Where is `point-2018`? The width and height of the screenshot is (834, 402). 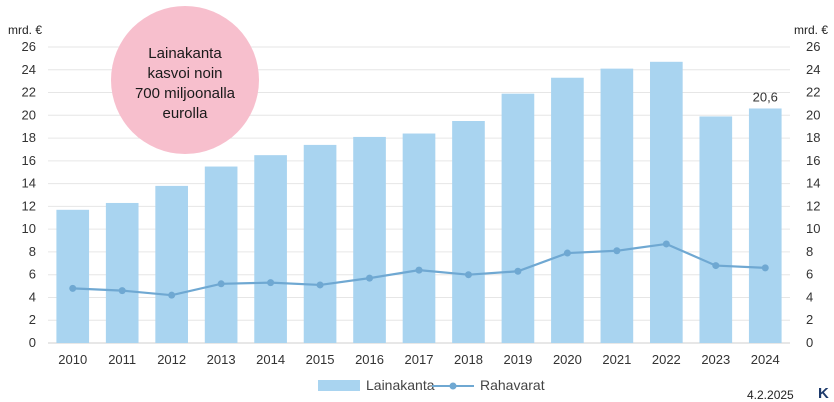
point-2018 is located at coordinates (468, 275).